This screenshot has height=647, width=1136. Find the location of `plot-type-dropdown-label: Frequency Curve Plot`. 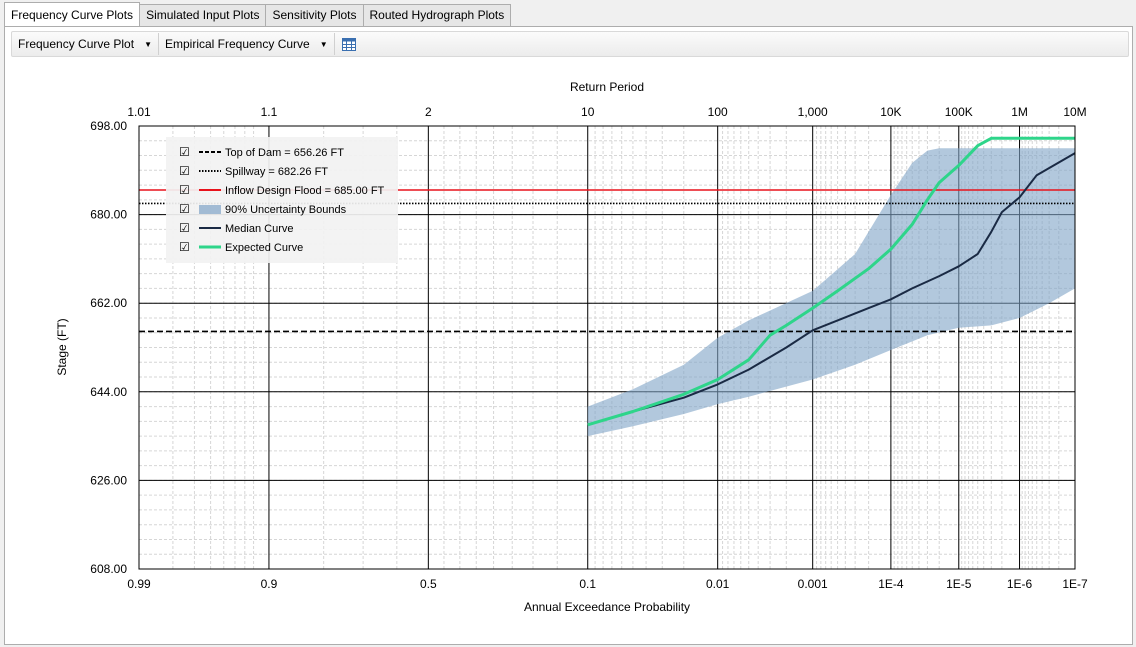

plot-type-dropdown-label: Frequency Curve Plot is located at coordinates (76, 44).